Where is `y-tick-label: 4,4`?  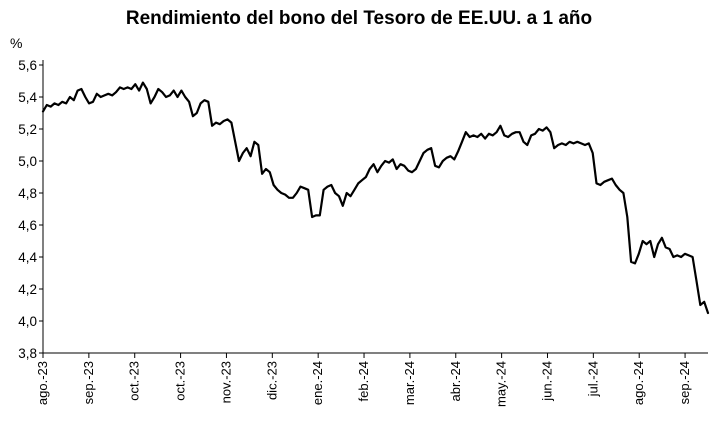
y-tick-label: 4,4 is located at coordinates (27, 257).